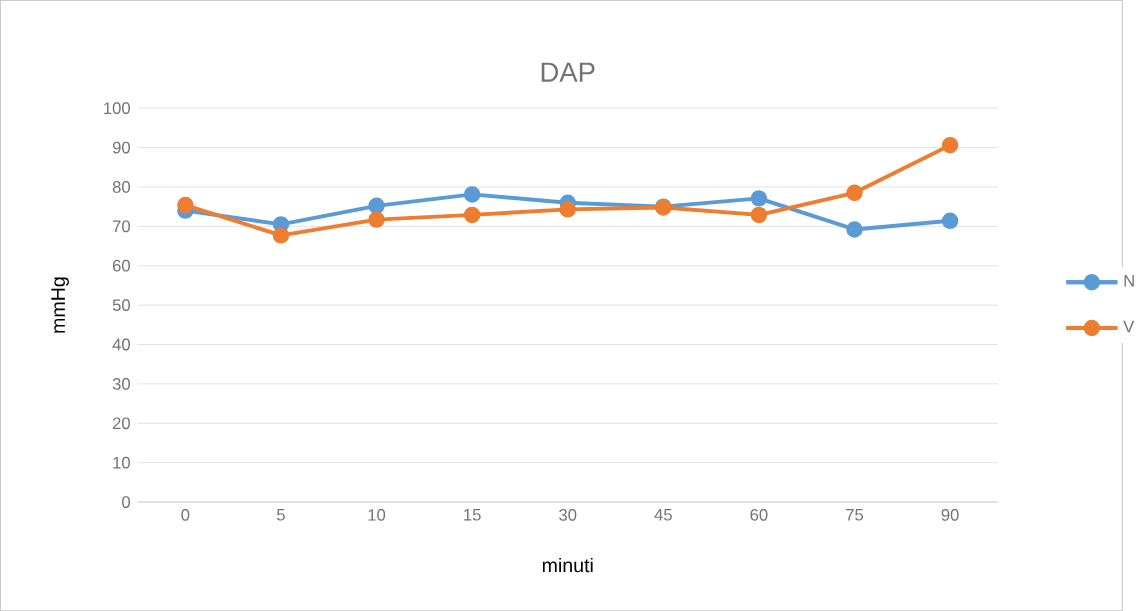  I want to click on x-tick-label: 5, so click(281, 514).